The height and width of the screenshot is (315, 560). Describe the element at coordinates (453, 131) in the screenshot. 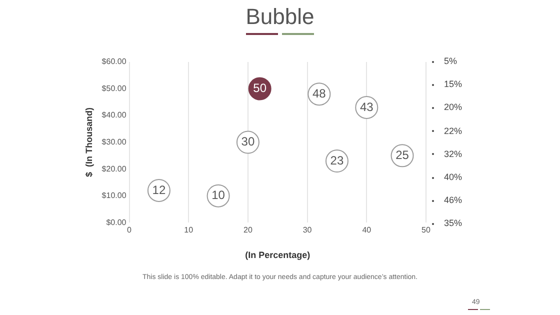

I see `text: 22%` at that location.